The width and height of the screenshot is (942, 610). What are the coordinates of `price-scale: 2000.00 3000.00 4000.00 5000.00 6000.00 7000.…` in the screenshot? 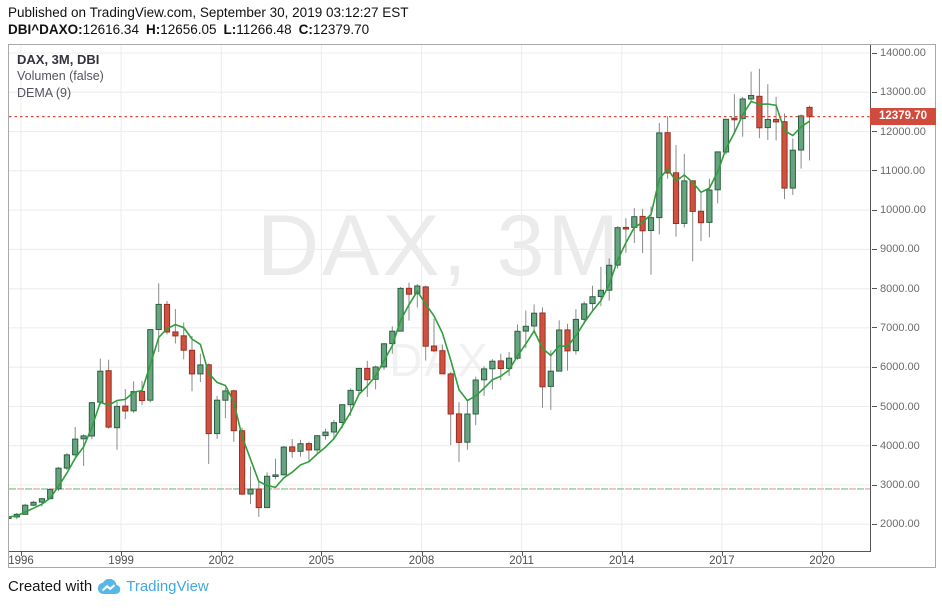 It's located at (903, 298).